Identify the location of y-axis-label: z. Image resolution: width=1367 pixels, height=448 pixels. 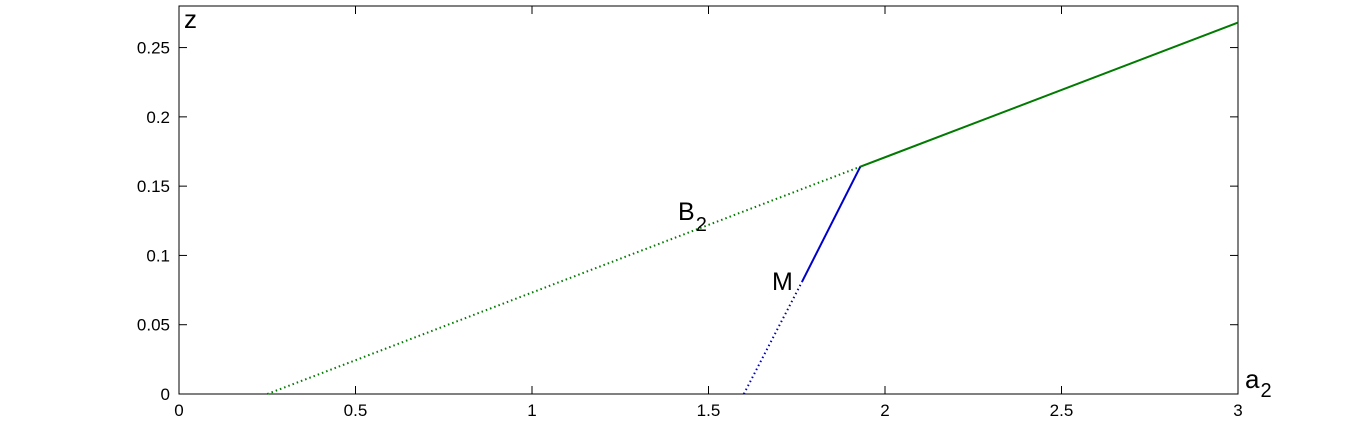
(190, 19).